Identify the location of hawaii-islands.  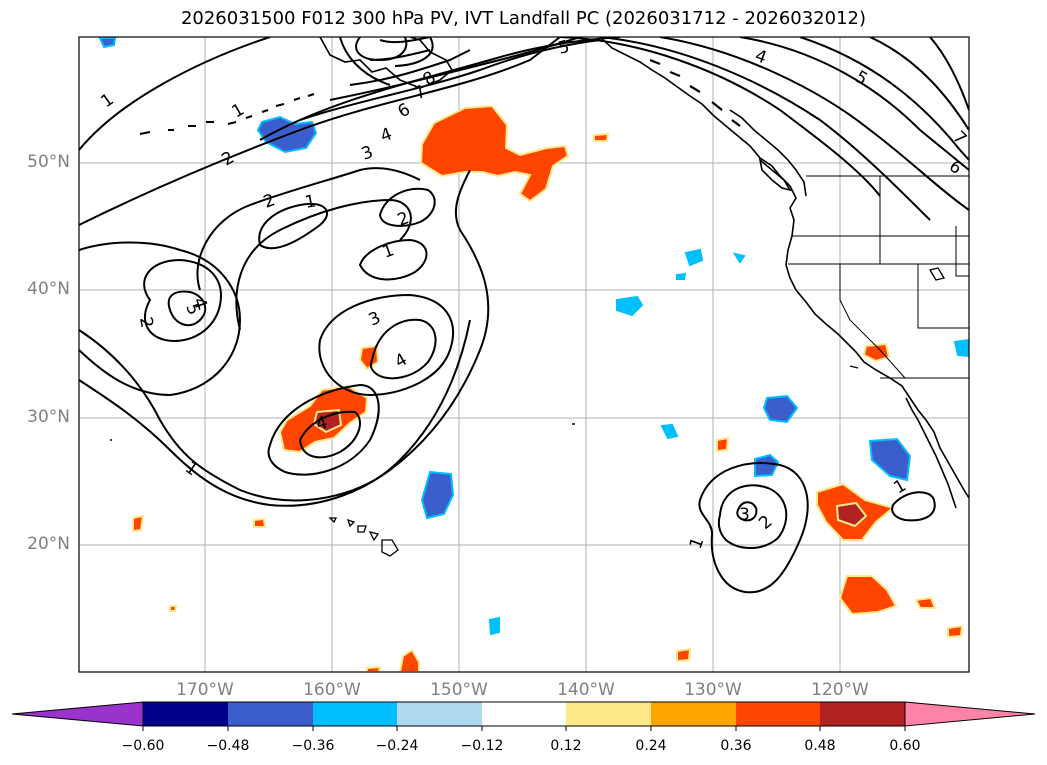
(363, 537).